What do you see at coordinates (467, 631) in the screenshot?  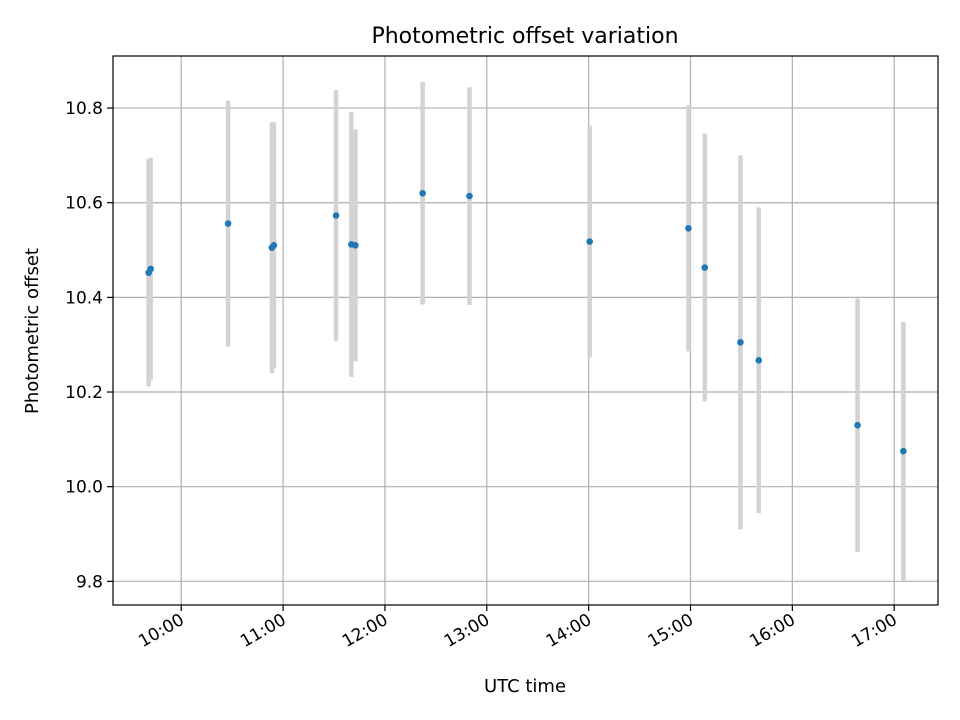 I see `x-tick-label: 13:00` at bounding box center [467, 631].